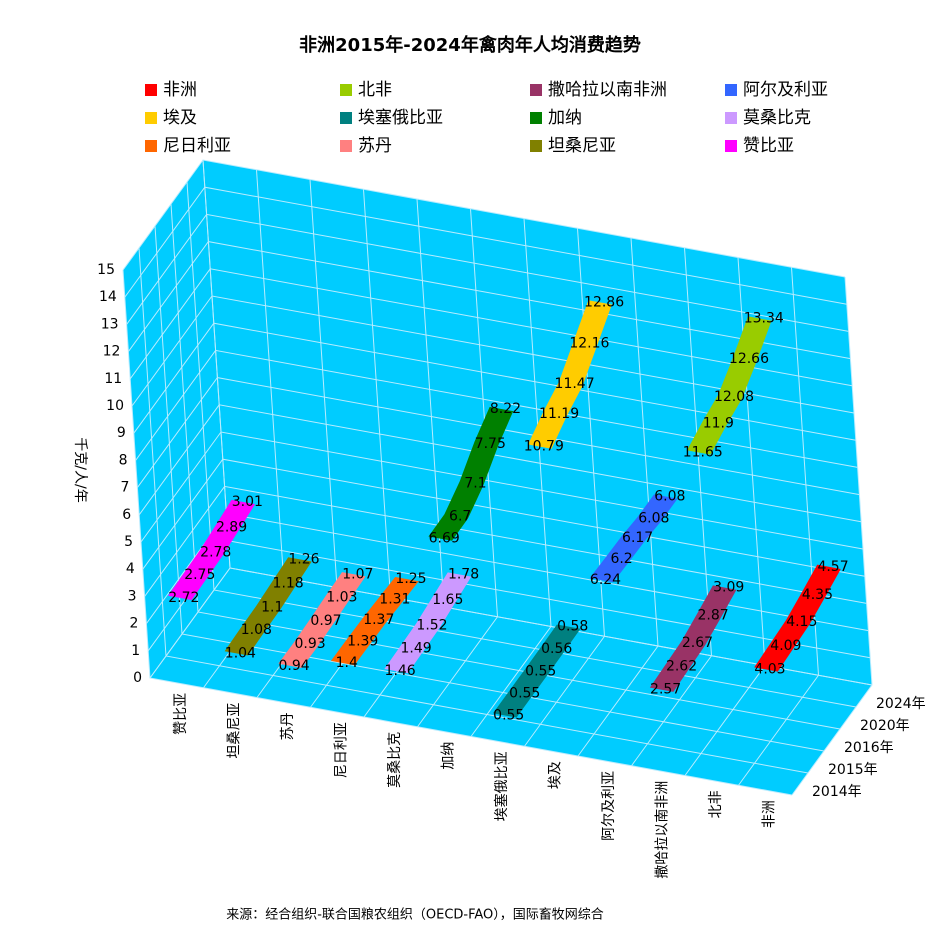 Image resolution: width=929 pixels, height=927 pixels. I want to click on depth-label: 2014年, so click(837, 792).